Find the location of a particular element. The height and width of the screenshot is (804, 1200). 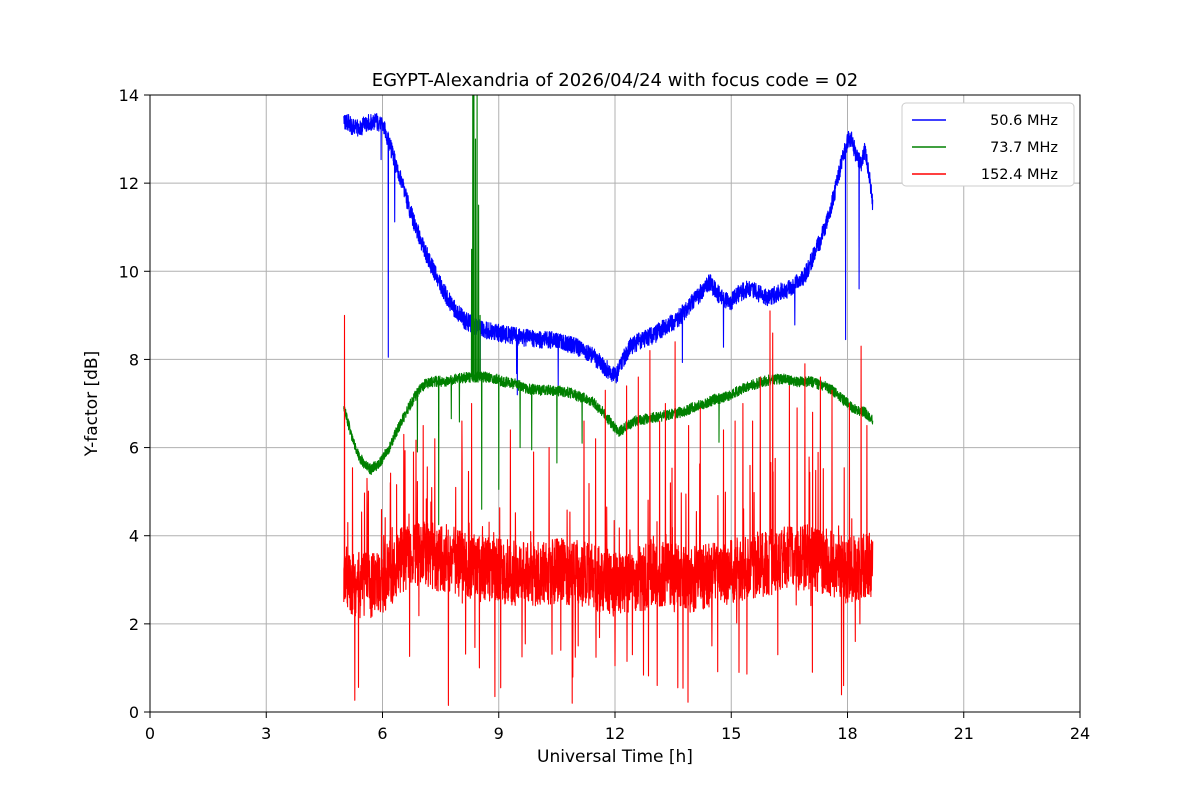

x-tick-label: 0 is located at coordinates (150, 733).